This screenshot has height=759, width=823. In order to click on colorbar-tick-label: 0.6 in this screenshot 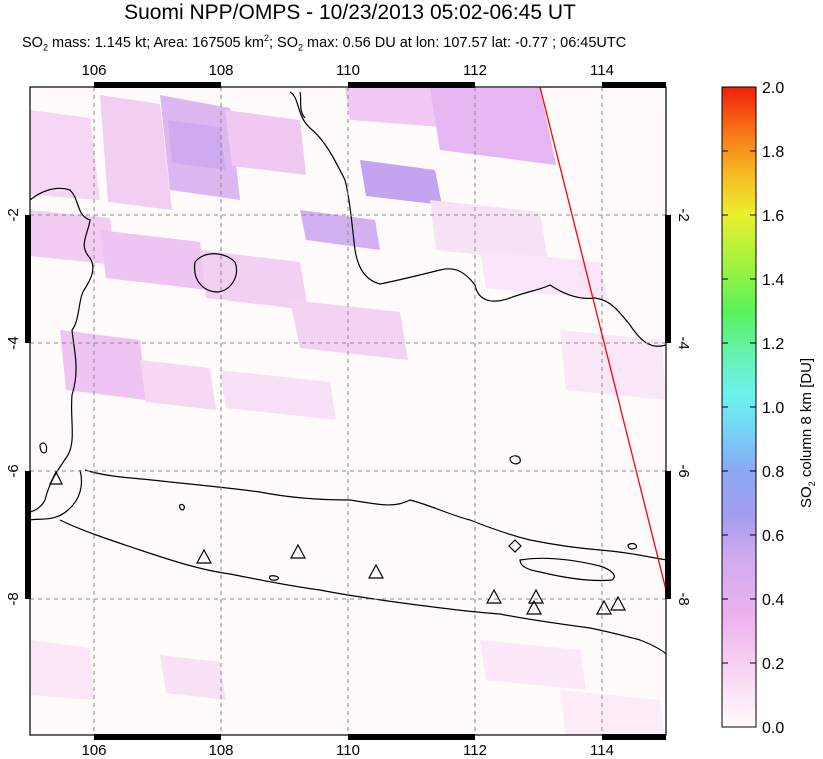, I will do `click(773, 536)`.